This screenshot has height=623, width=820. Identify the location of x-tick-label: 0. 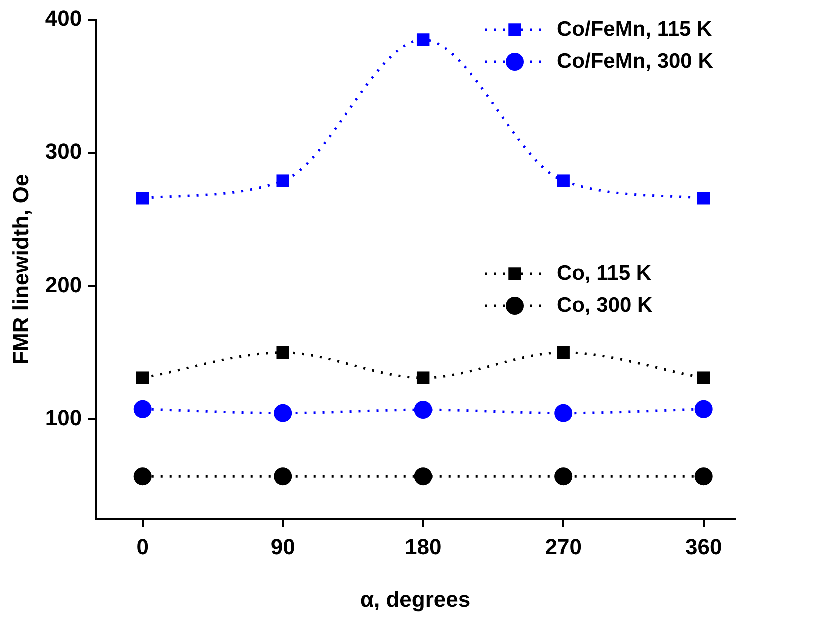
(142, 547).